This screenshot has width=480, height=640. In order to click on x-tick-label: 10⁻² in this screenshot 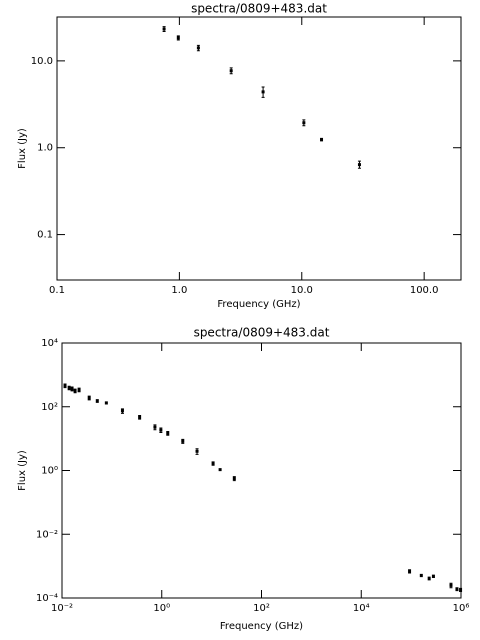, I will do `click(62, 608)`.